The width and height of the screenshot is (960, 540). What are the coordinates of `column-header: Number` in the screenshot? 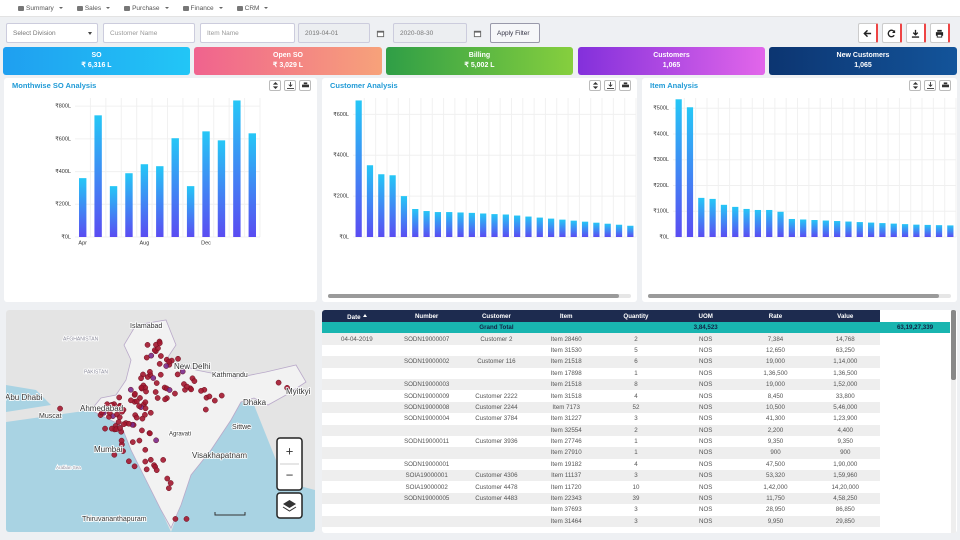 It's located at (426, 316).